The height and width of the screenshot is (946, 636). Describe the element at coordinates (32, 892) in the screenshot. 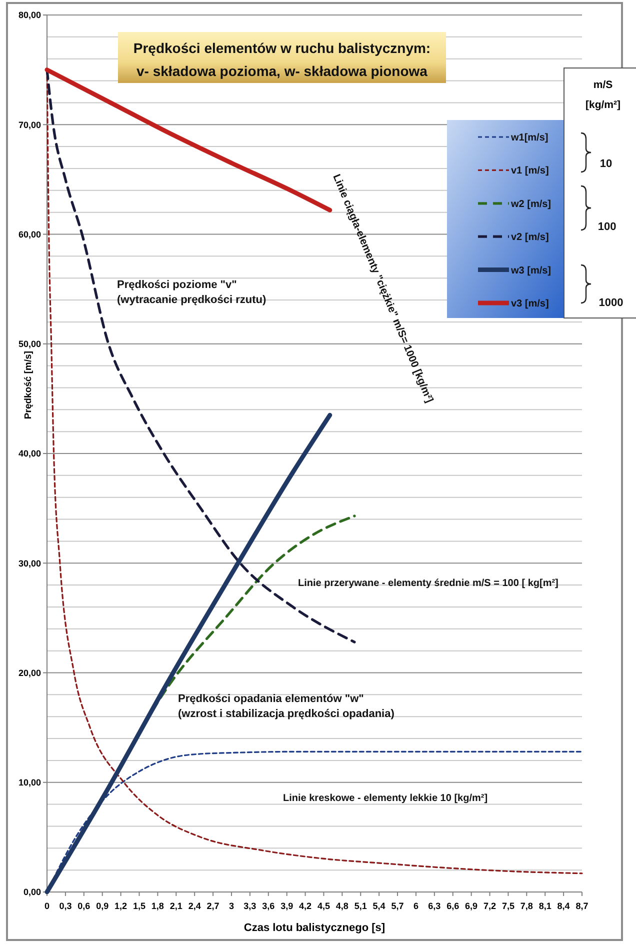

I see `y-tick-label: 0,00` at that location.